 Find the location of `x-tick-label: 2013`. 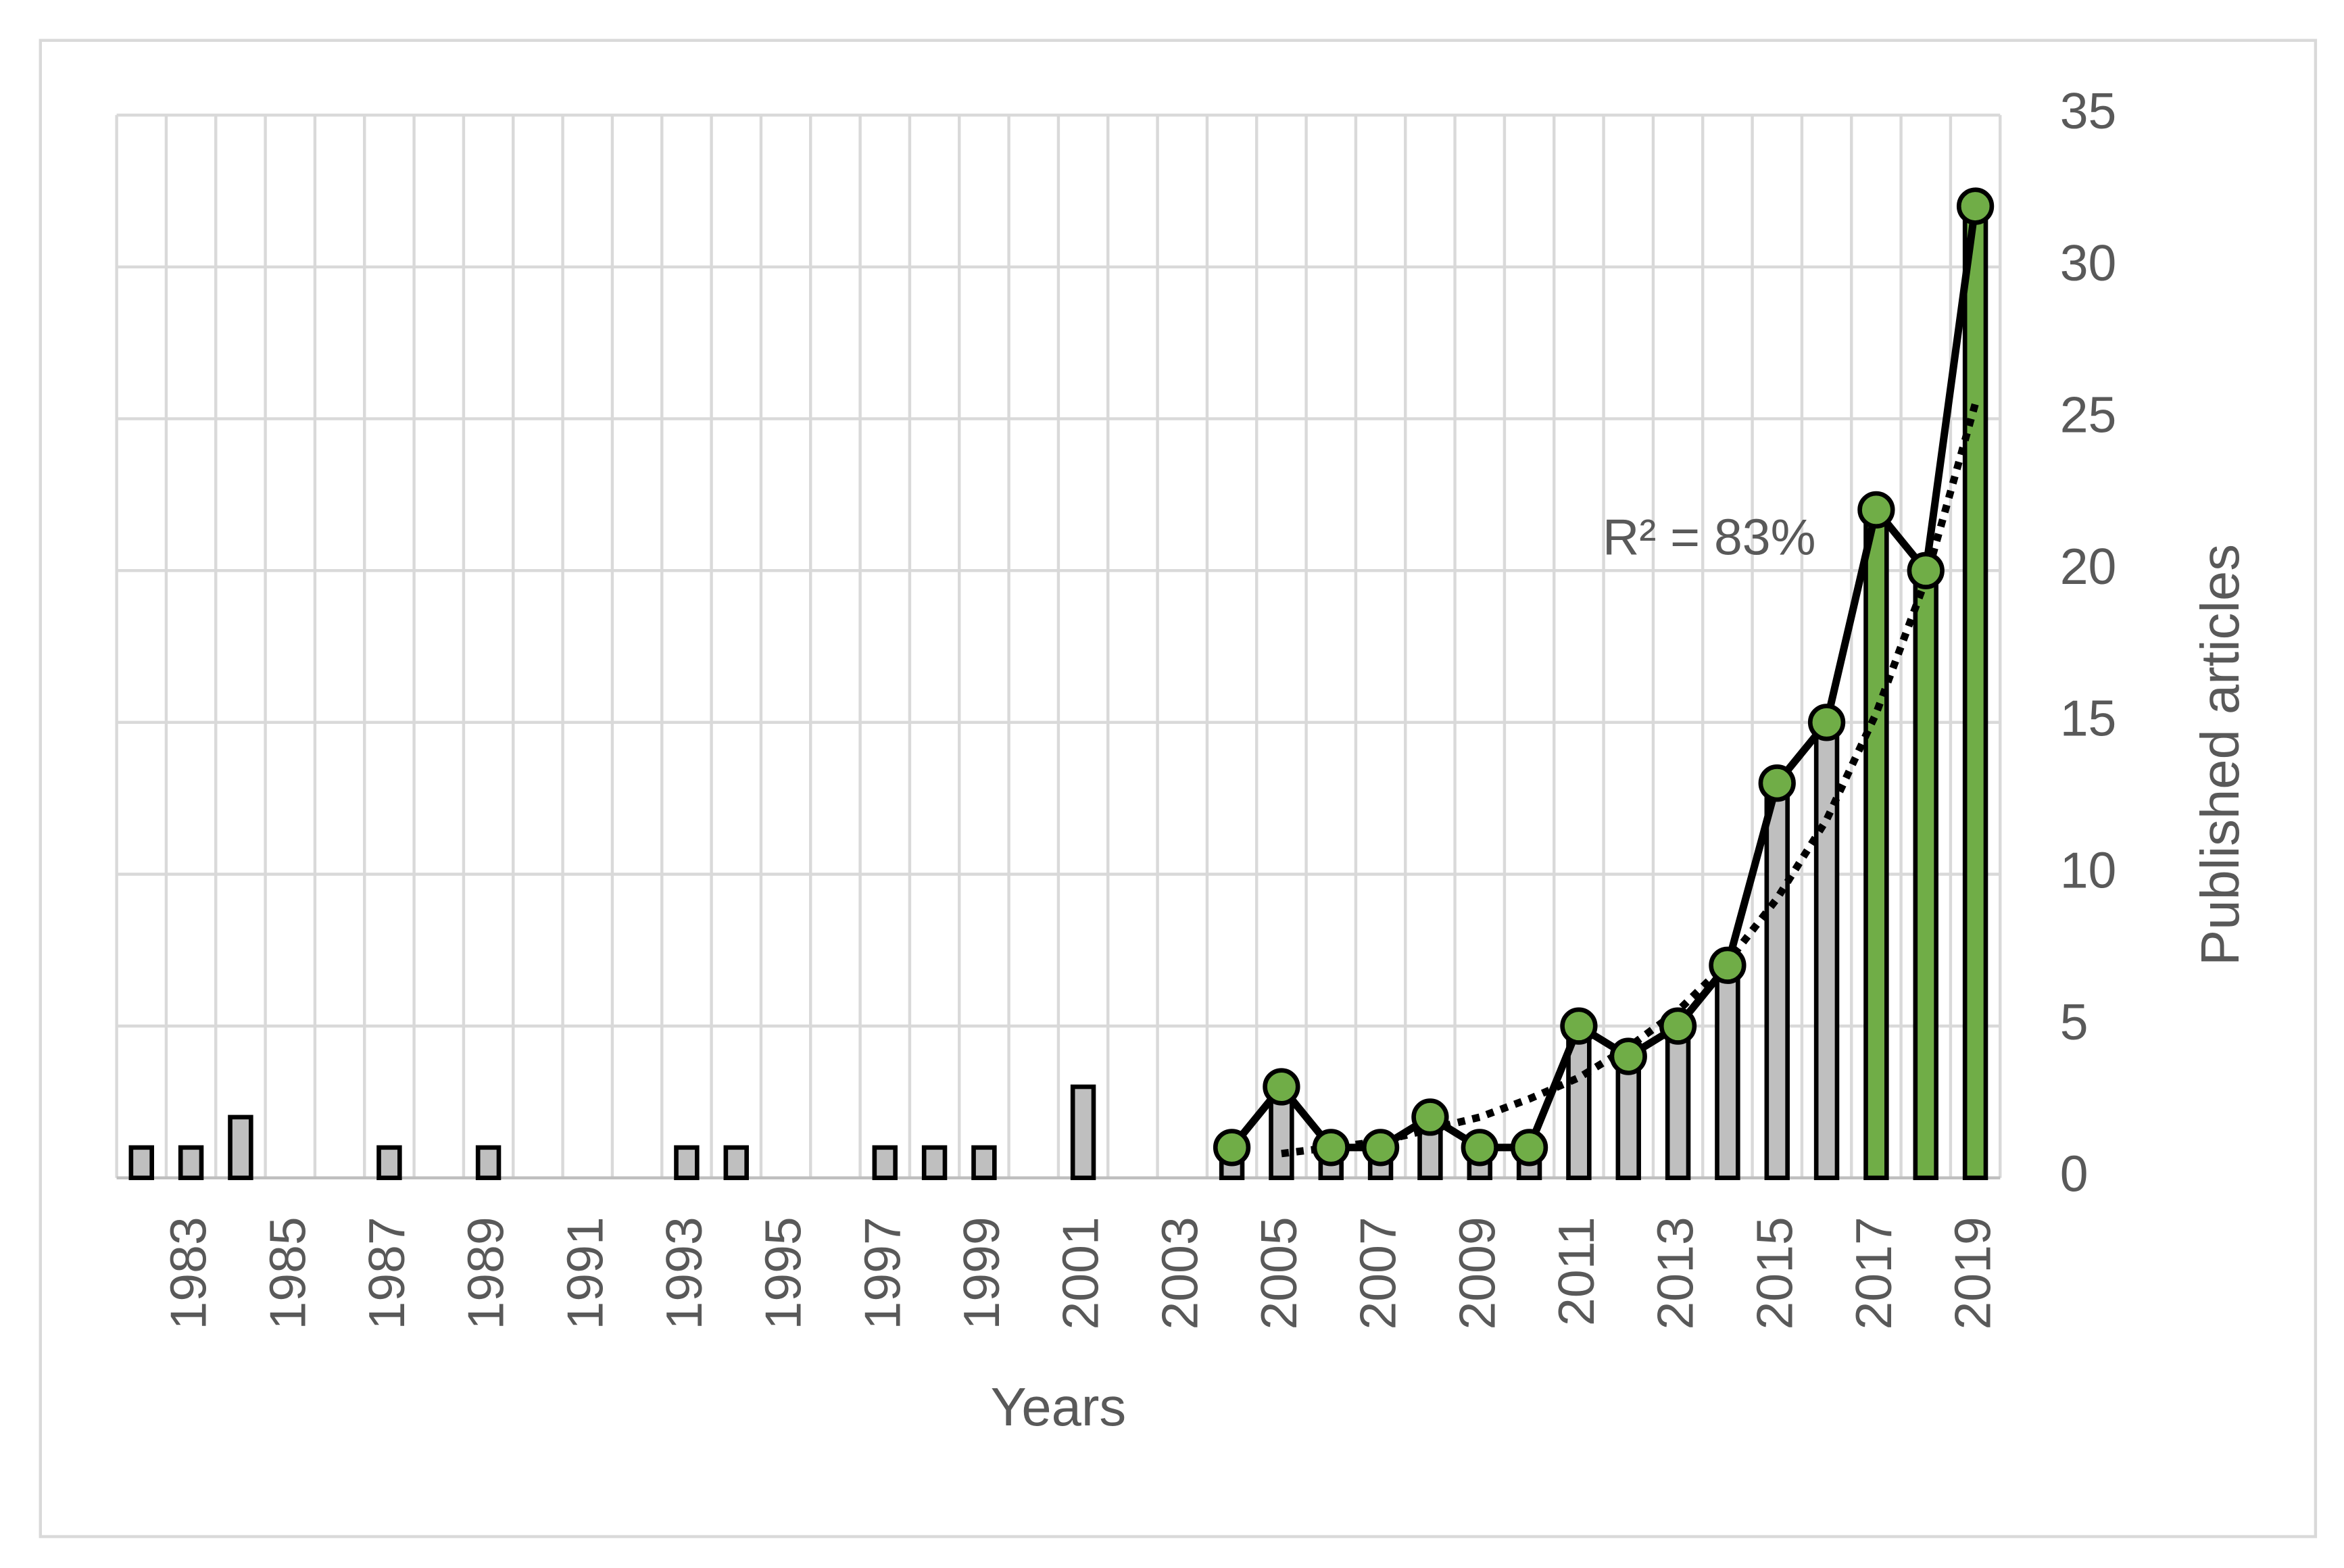

x-tick-label: 2013 is located at coordinates (1675, 1273).